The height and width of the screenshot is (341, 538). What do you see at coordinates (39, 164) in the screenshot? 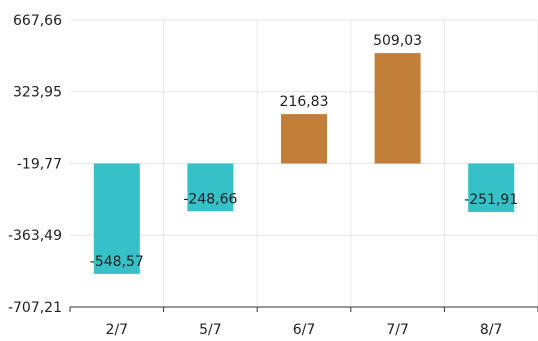
I see `y-tick-label: -19,77` at bounding box center [39, 164].